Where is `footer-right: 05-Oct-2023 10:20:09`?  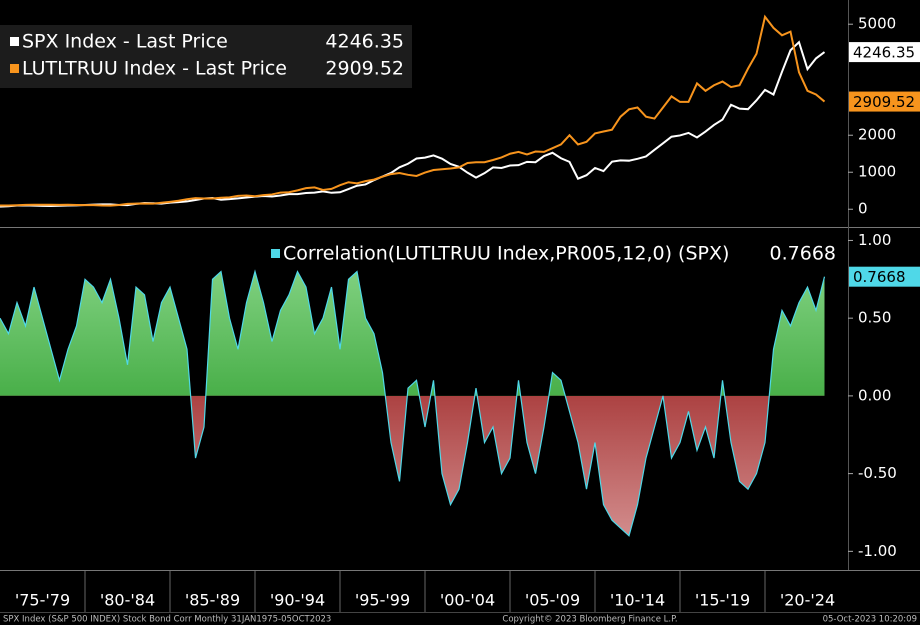
footer-right: 05-Oct-2023 10:20:09 is located at coordinates (870, 620).